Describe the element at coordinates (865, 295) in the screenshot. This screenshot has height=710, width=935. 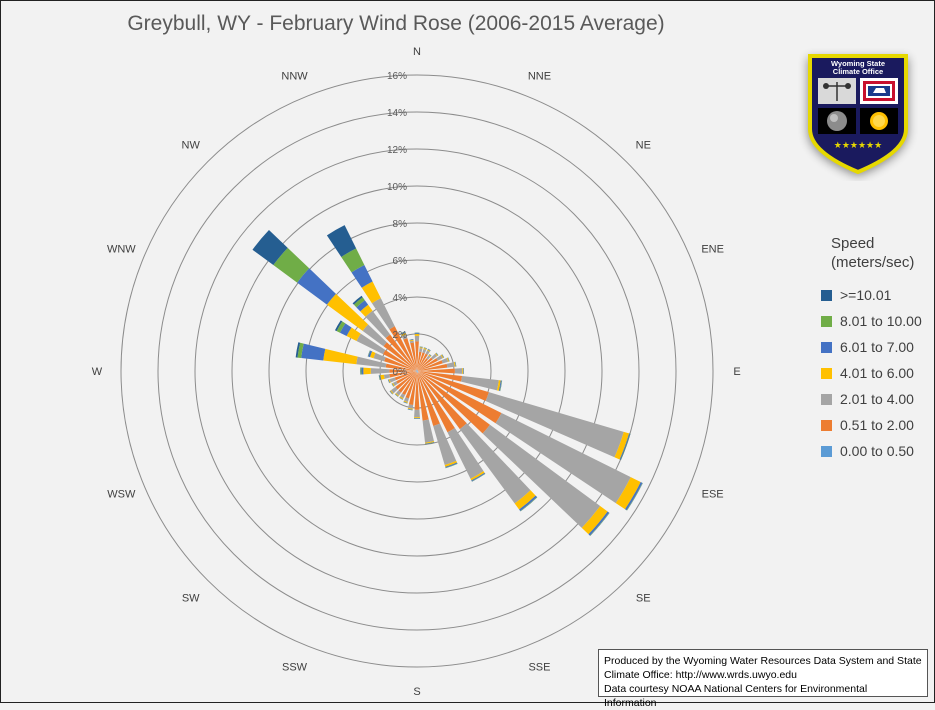
I see `legend-label: >=10.01` at that location.